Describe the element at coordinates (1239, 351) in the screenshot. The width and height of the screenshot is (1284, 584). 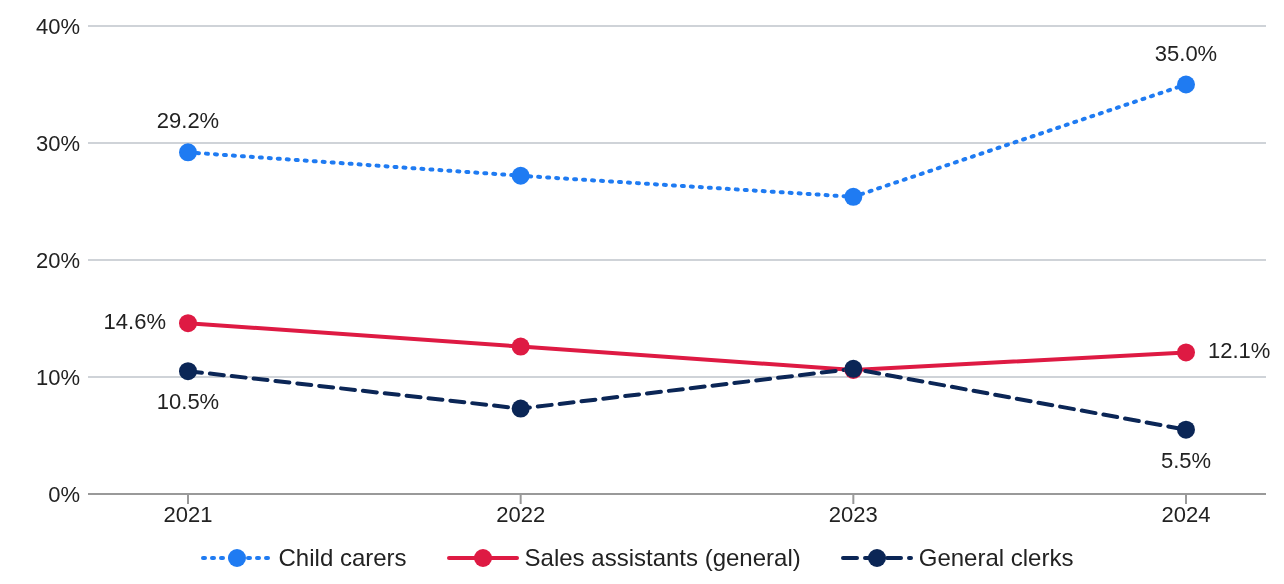
I see `data-label: 12.1%` at that location.